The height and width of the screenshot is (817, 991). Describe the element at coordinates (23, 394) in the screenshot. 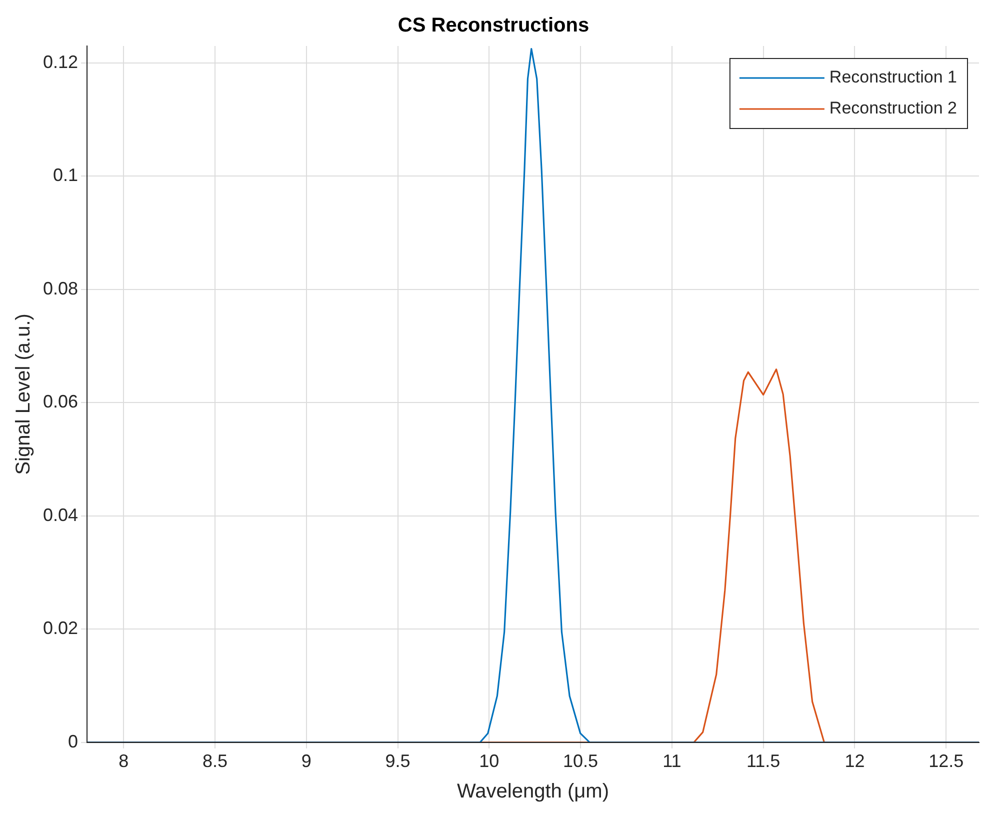

I see `y-axis-title: Signal Level (a.u.)` at that location.